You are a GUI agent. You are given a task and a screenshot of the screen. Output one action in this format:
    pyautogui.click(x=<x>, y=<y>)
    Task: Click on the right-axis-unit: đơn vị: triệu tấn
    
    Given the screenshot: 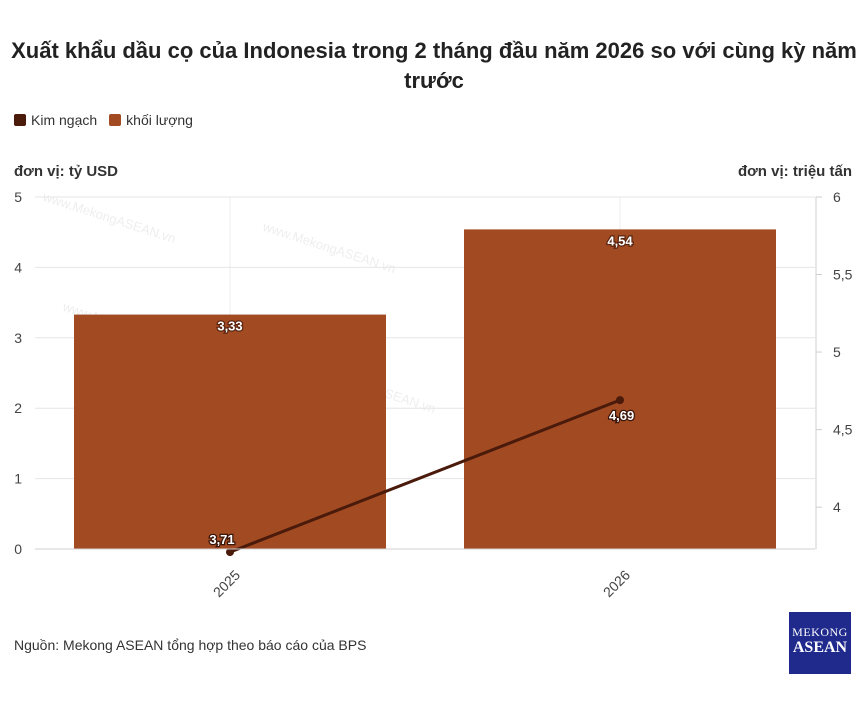 What is the action you would take?
    pyautogui.click(x=794, y=171)
    